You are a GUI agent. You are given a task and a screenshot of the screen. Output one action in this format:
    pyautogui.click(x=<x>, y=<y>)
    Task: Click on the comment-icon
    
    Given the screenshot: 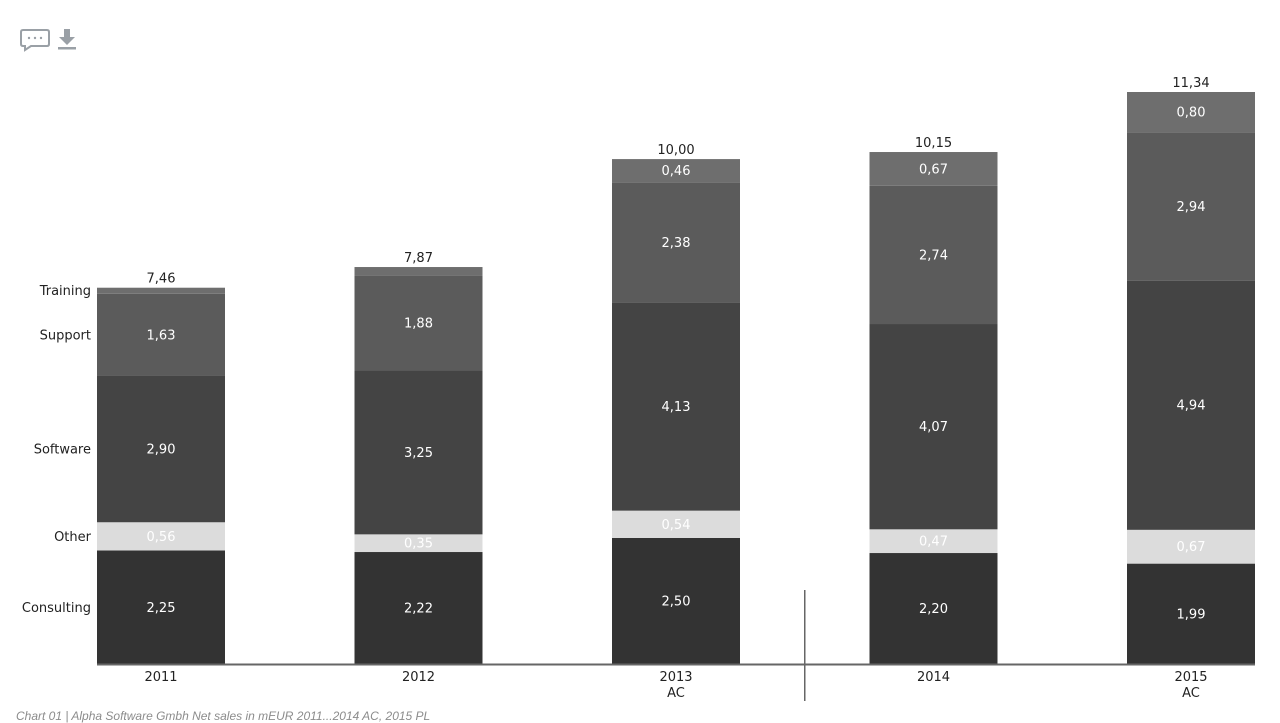 What is the action you would take?
    pyautogui.click(x=35, y=40)
    